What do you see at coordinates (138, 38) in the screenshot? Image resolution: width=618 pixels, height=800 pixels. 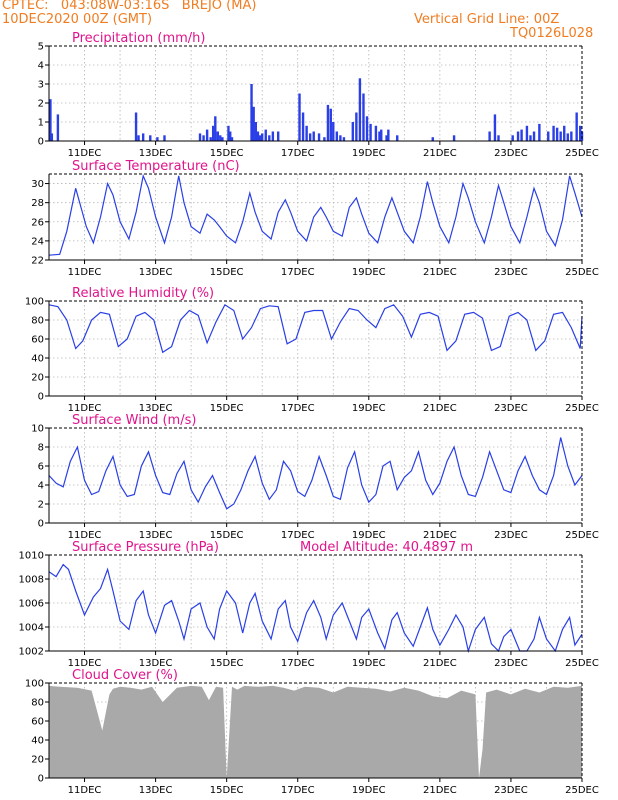 I see `panel-title: Precipitation (mm/h)` at bounding box center [138, 38].